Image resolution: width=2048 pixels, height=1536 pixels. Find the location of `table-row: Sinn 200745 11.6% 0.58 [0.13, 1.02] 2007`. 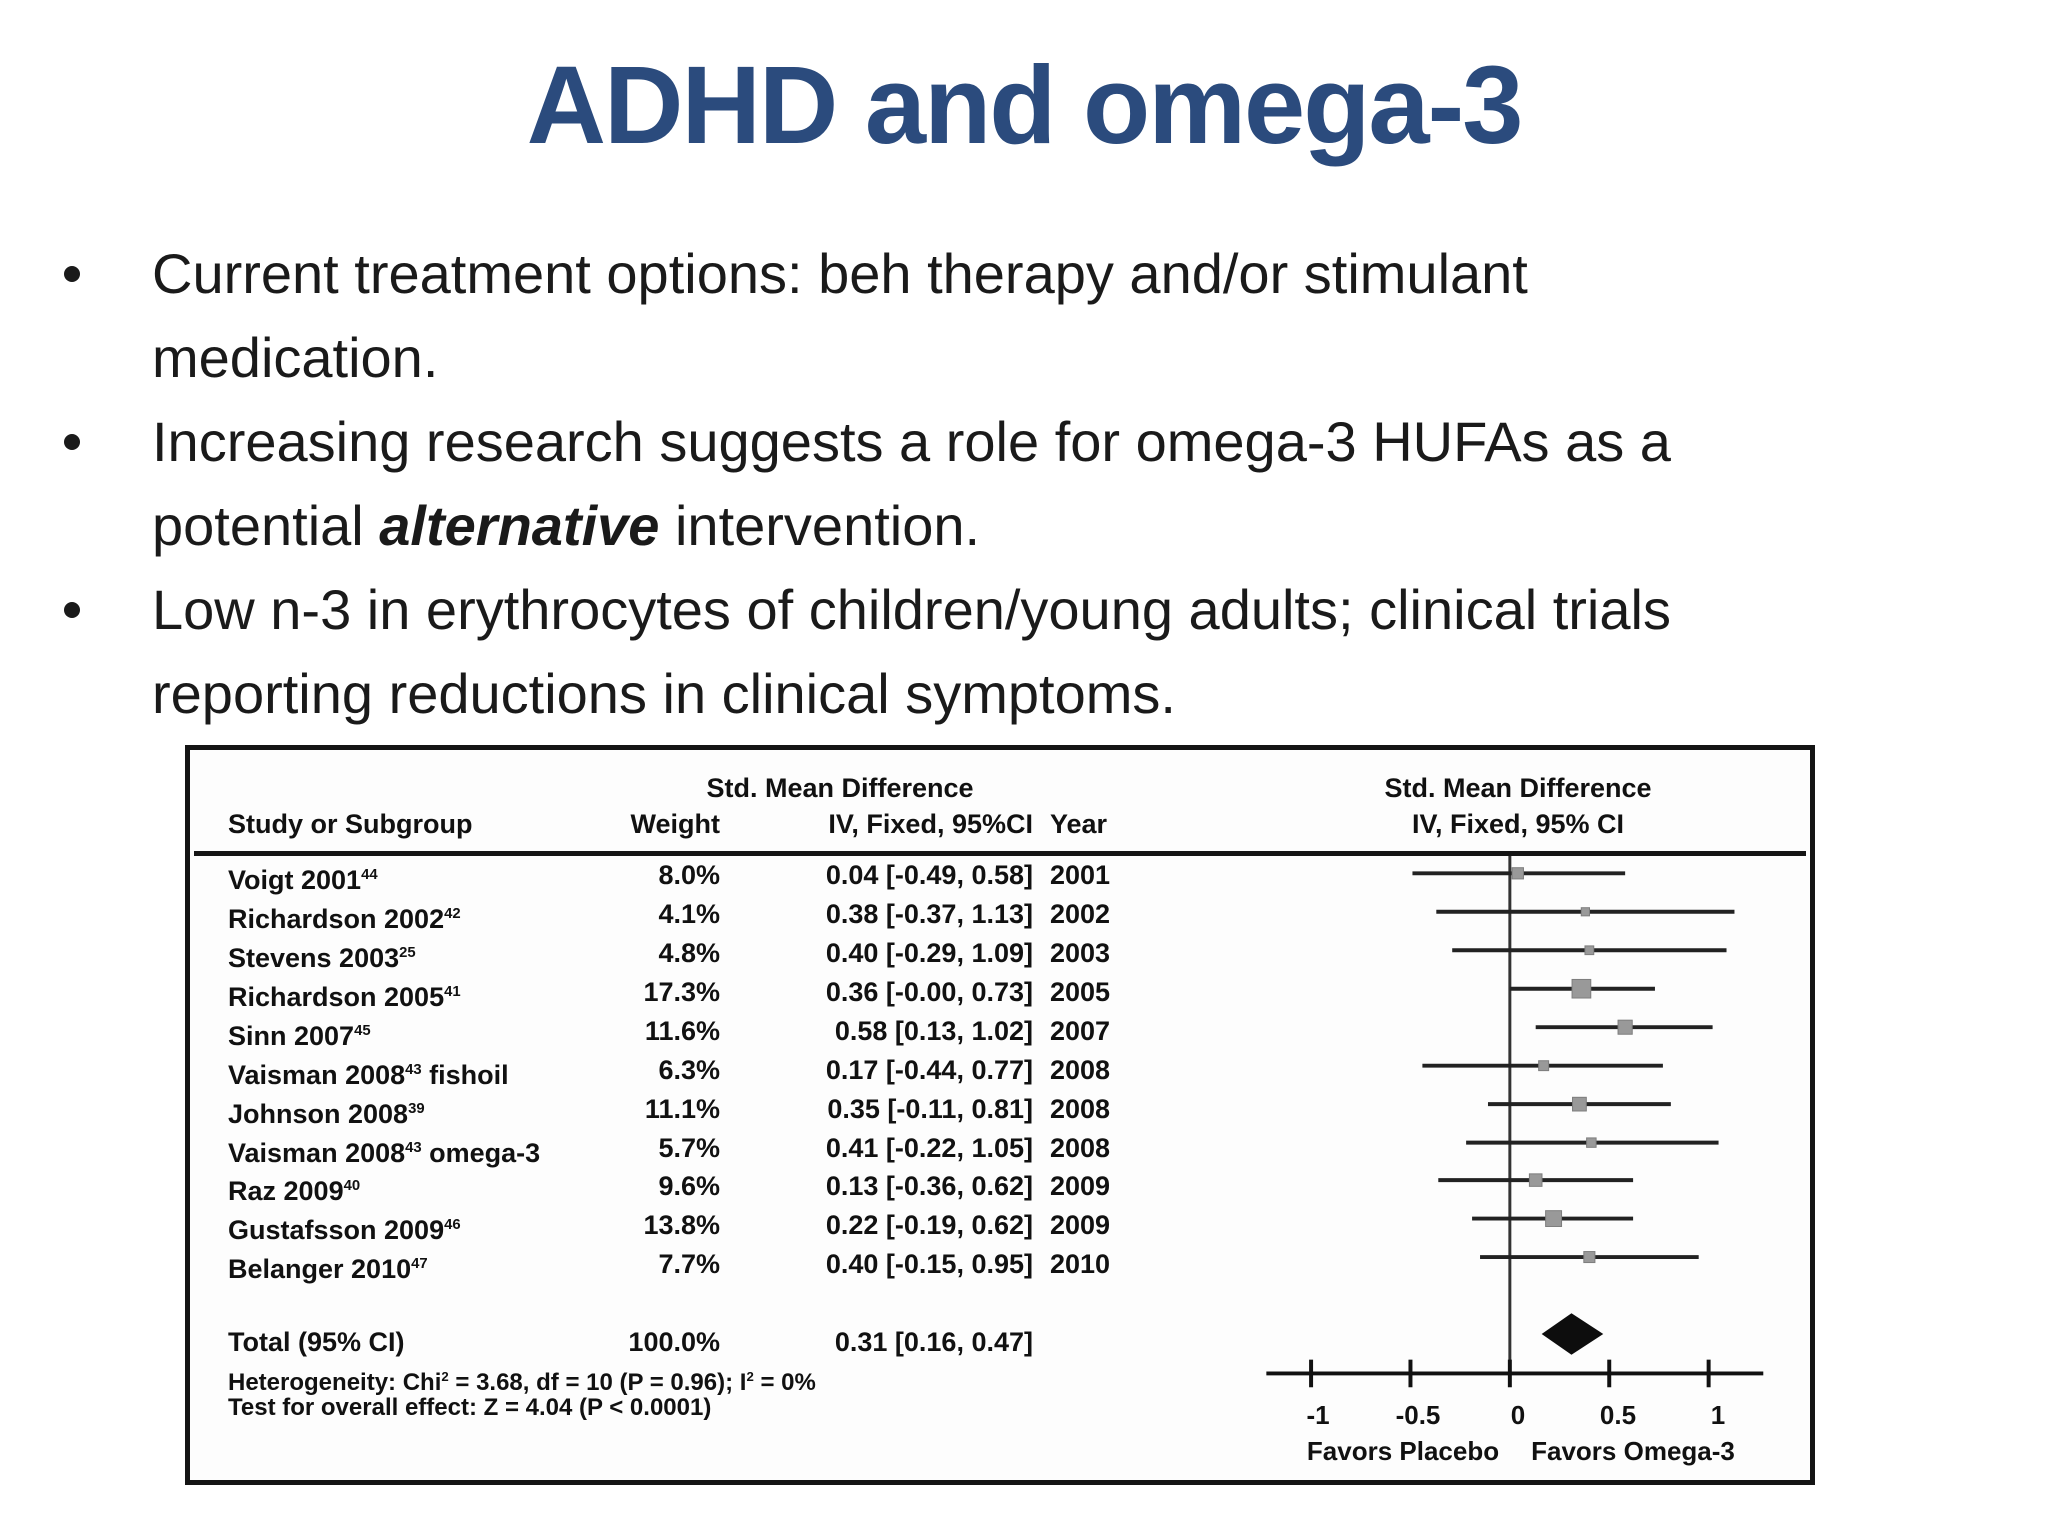

table-row: Sinn 200745 11.6% 0.58 [0.13, 1.02] 2007 is located at coordinates (1005, 1031).